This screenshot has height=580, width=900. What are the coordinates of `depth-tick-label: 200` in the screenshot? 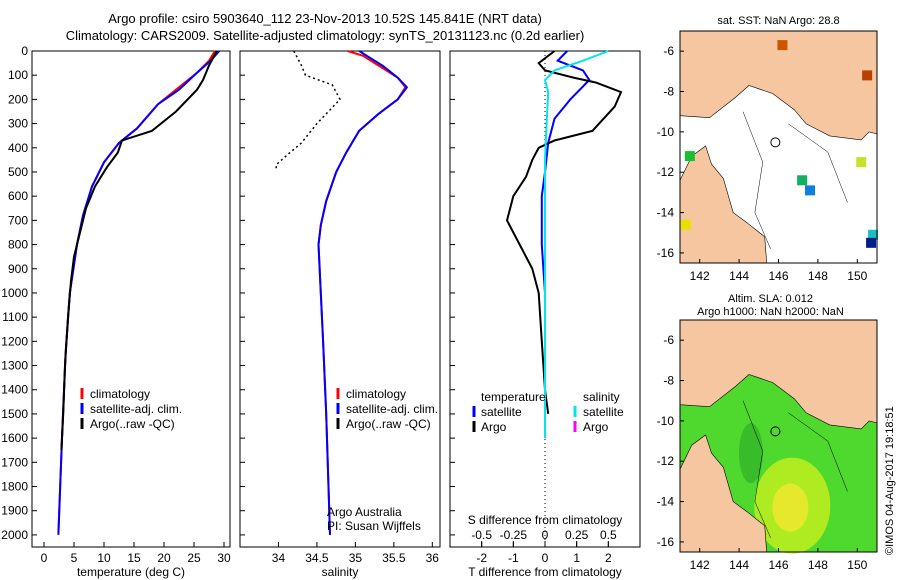 It's located at (18, 99).